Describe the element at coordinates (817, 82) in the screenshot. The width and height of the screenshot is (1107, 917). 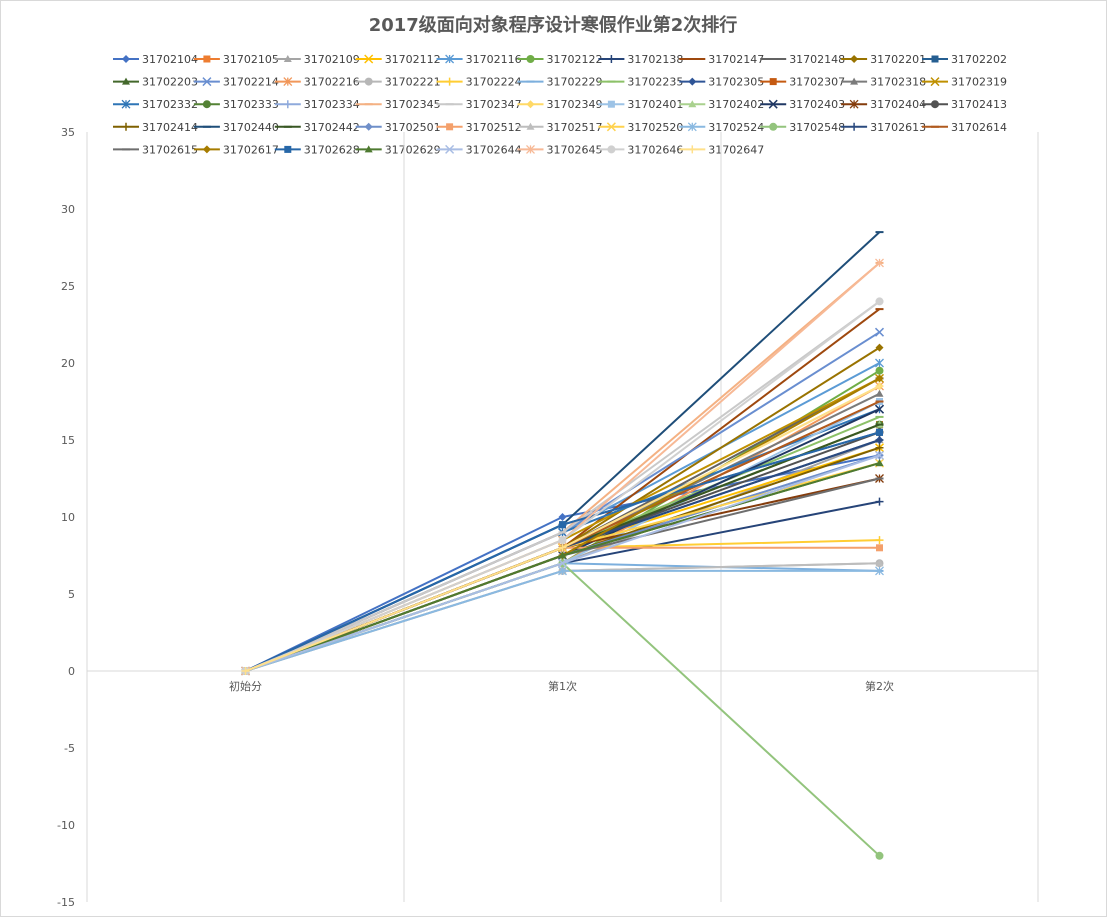
I see `legend-label: 31702307` at that location.